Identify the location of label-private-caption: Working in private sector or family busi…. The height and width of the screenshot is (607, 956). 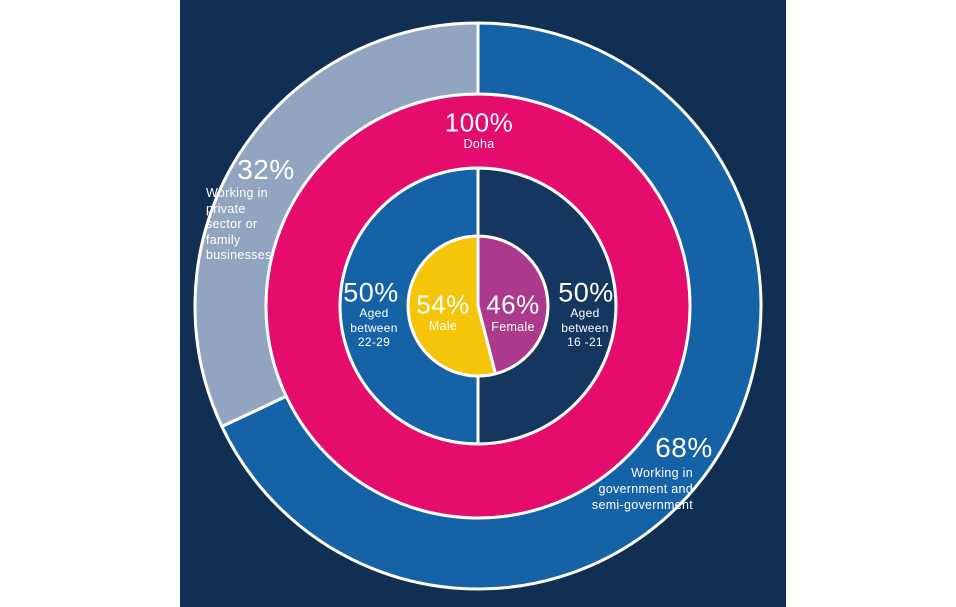
(239, 224).